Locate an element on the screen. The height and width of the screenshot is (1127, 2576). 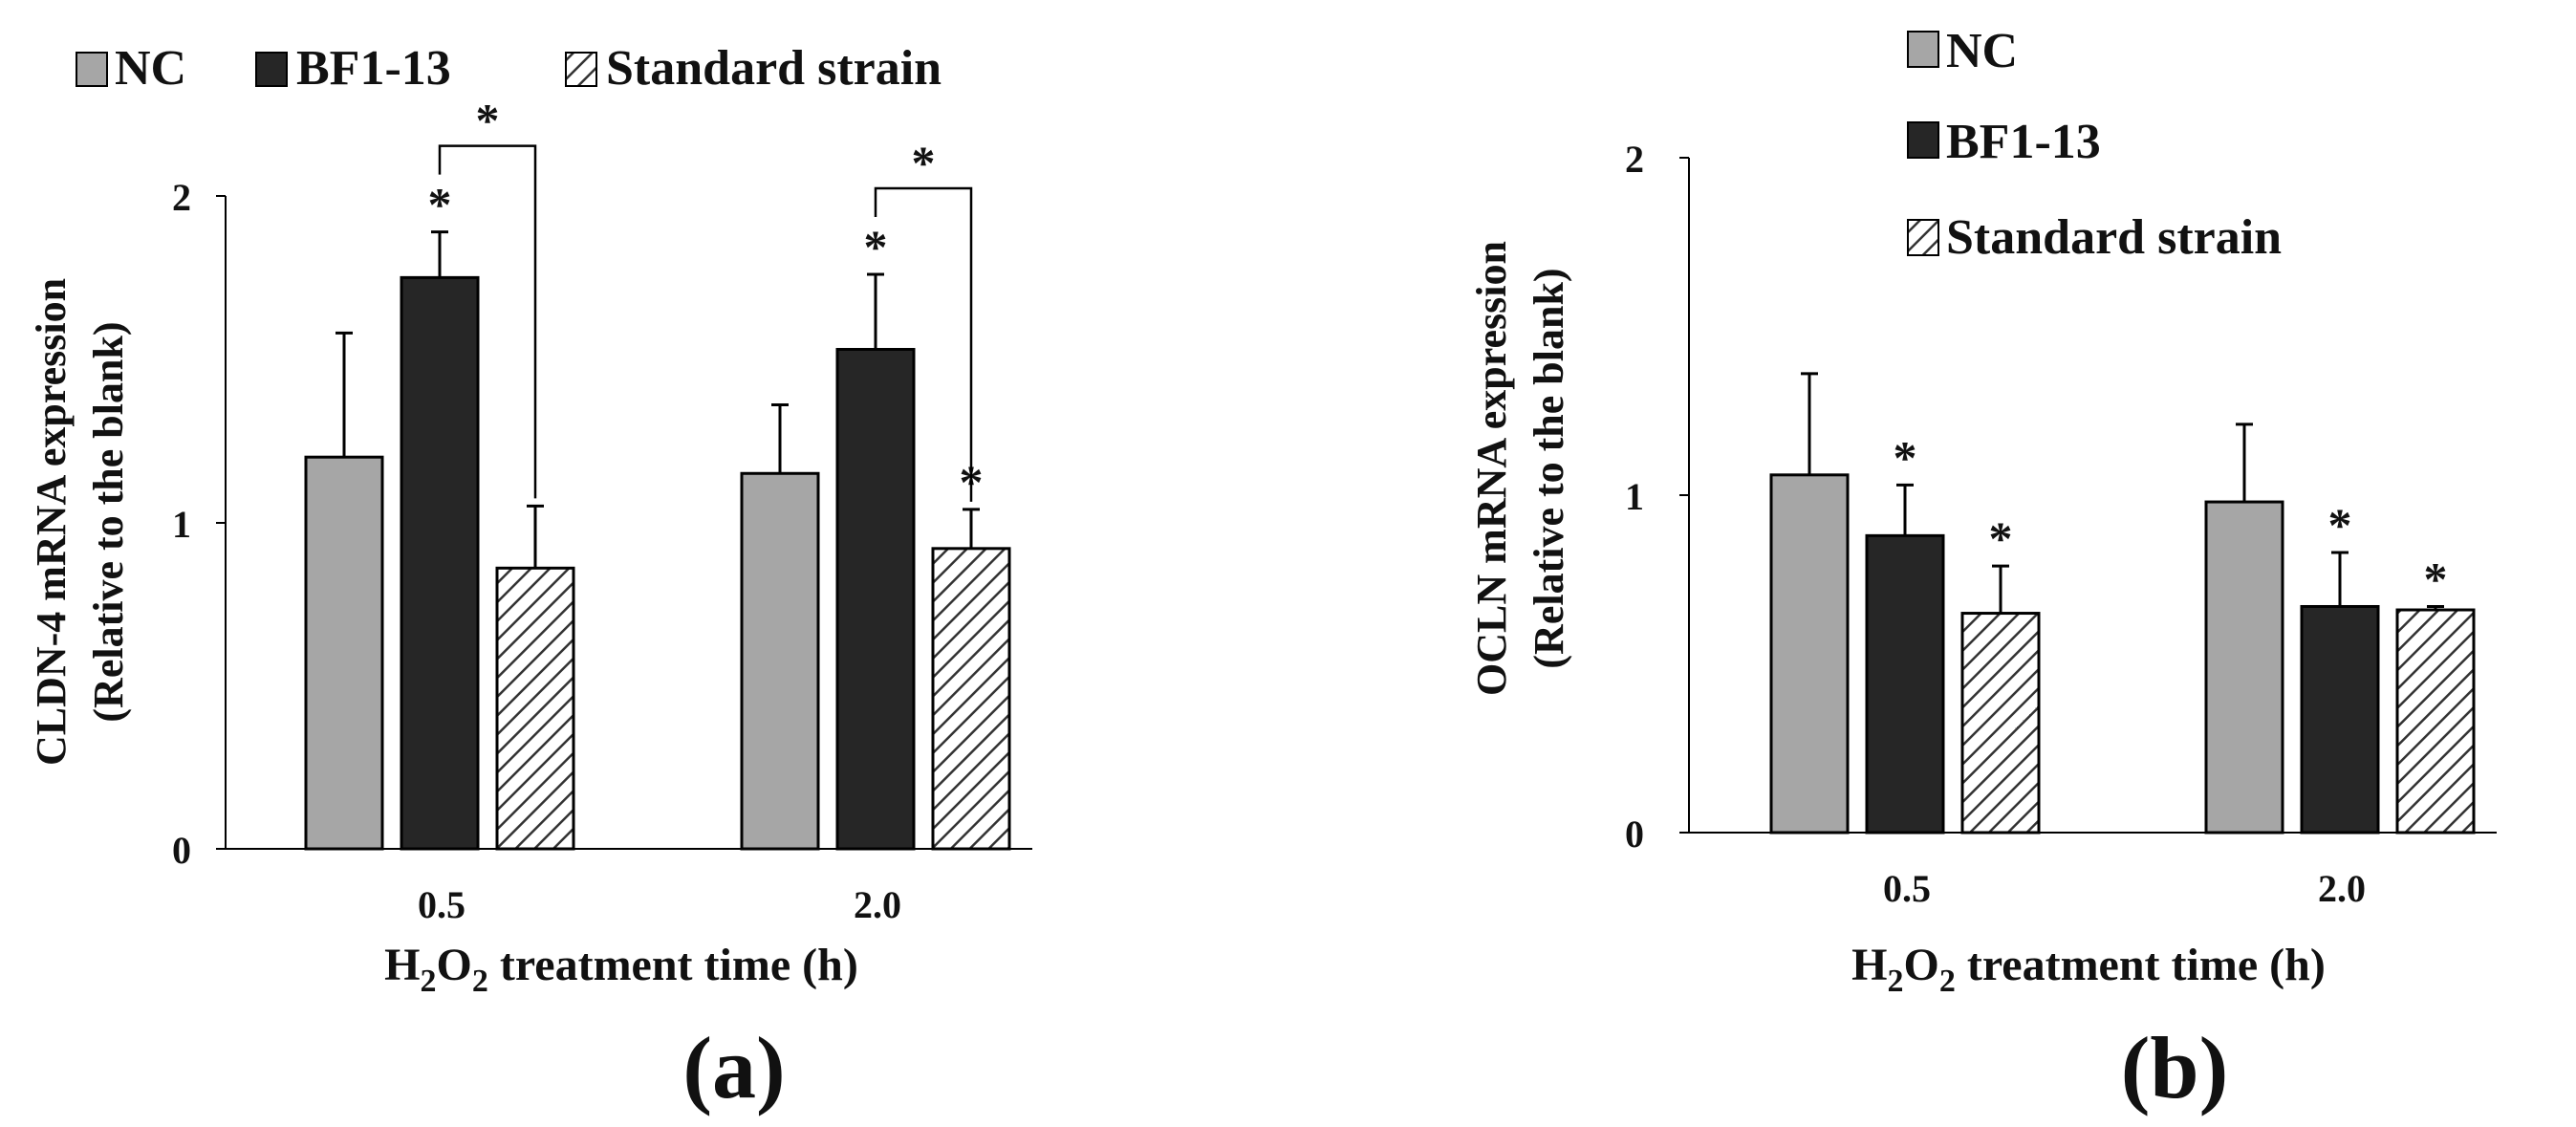
sig-star-a-bf1-13-1: * is located at coordinates (876, 246).